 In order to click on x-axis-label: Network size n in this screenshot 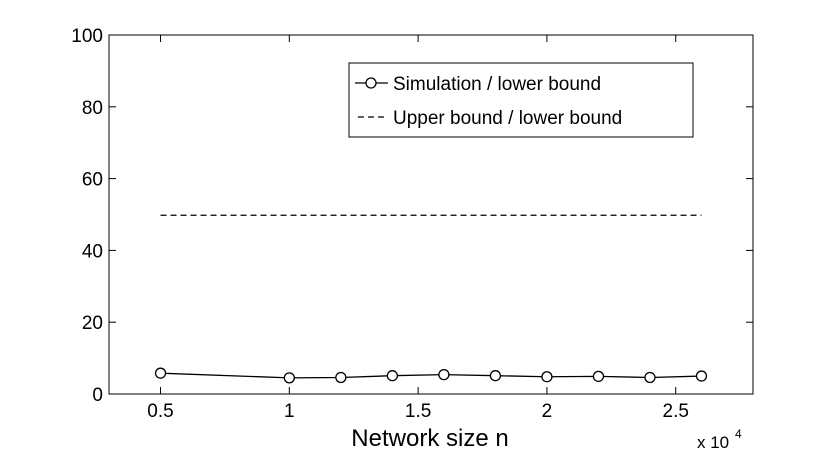, I will do `click(429, 438)`.